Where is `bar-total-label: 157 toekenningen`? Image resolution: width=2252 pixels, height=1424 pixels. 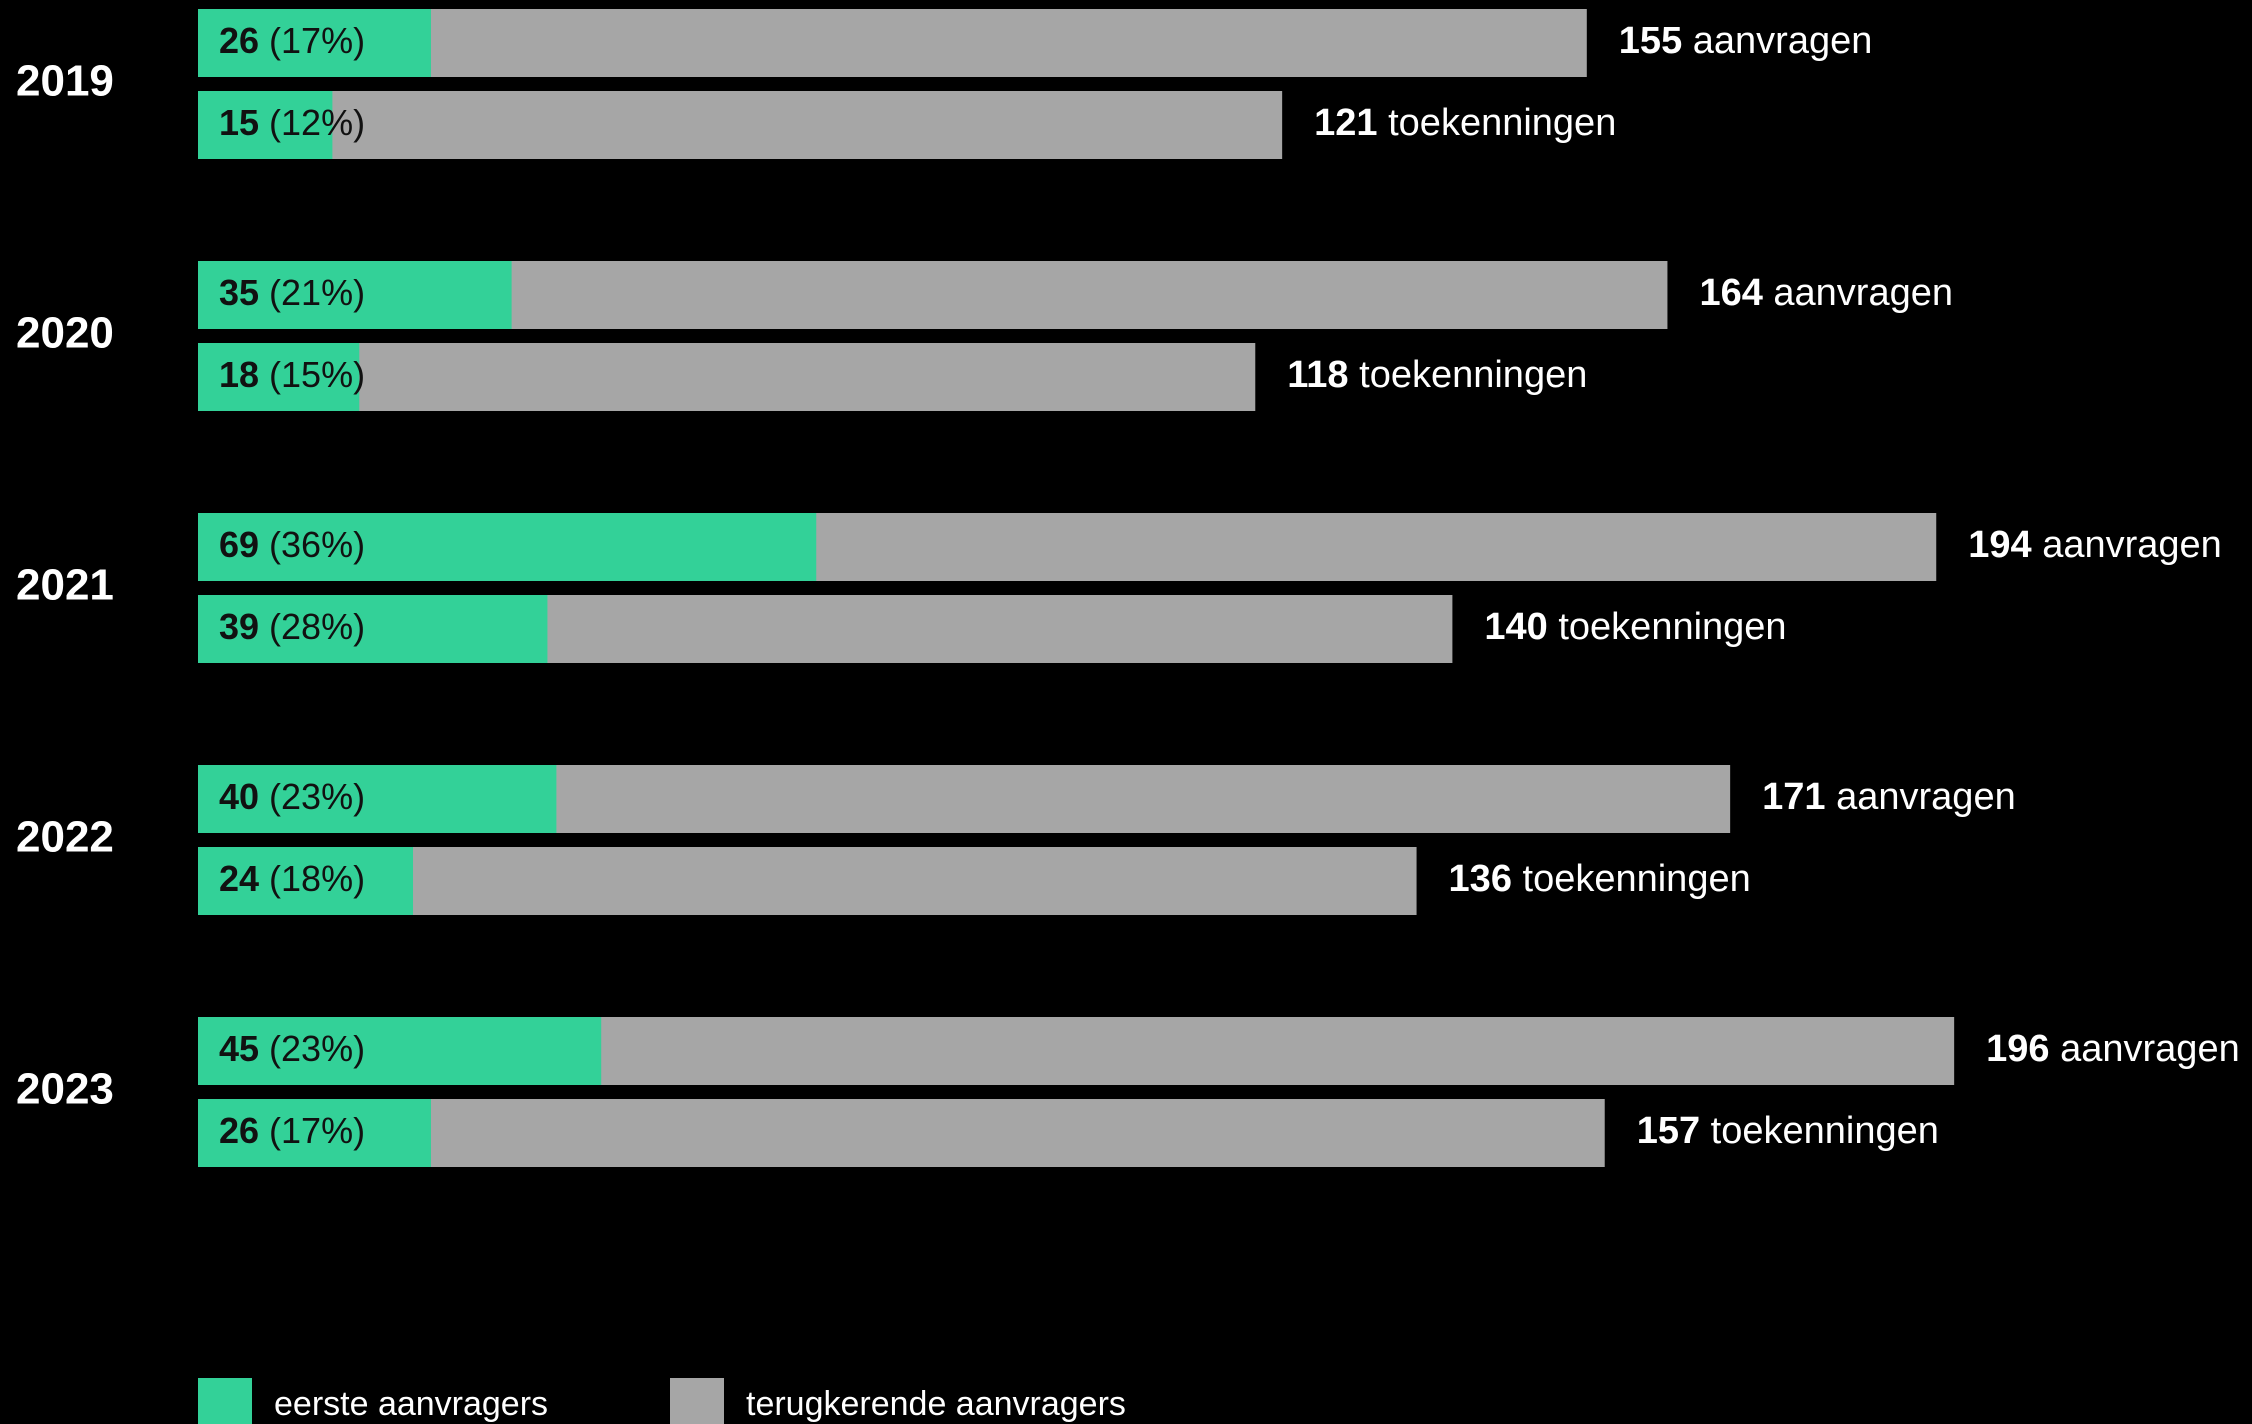 bar-total-label: 157 toekenningen is located at coordinates (1788, 1131).